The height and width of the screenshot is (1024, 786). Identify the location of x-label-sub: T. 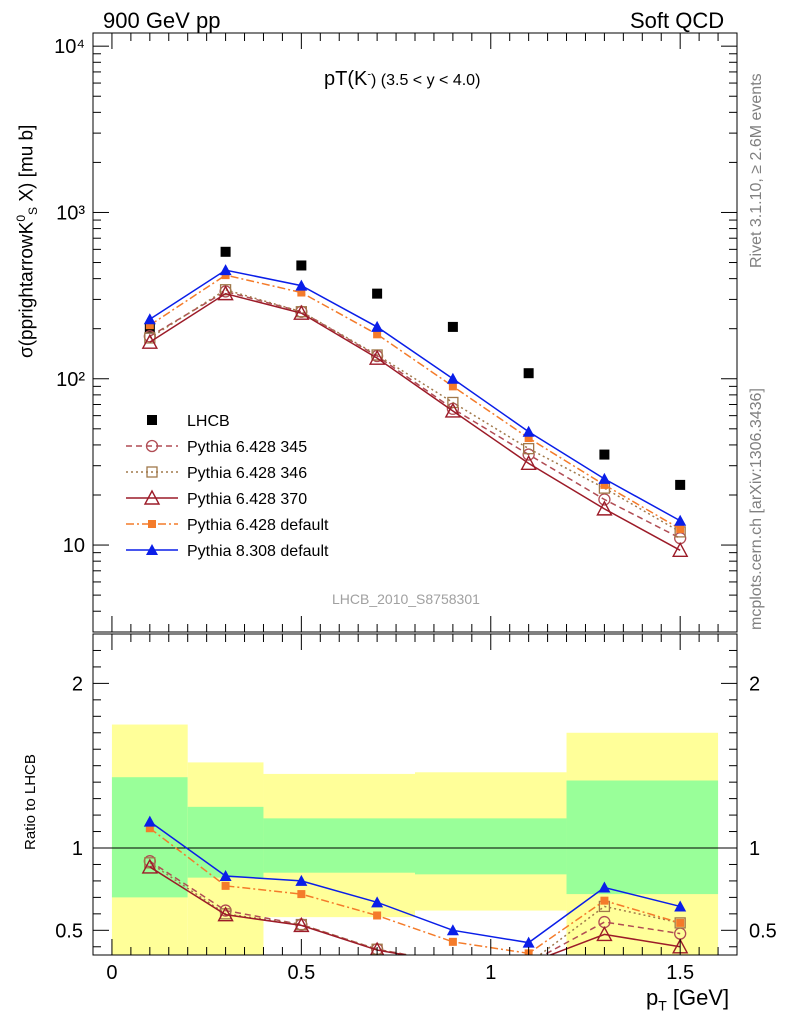
(662, 1005).